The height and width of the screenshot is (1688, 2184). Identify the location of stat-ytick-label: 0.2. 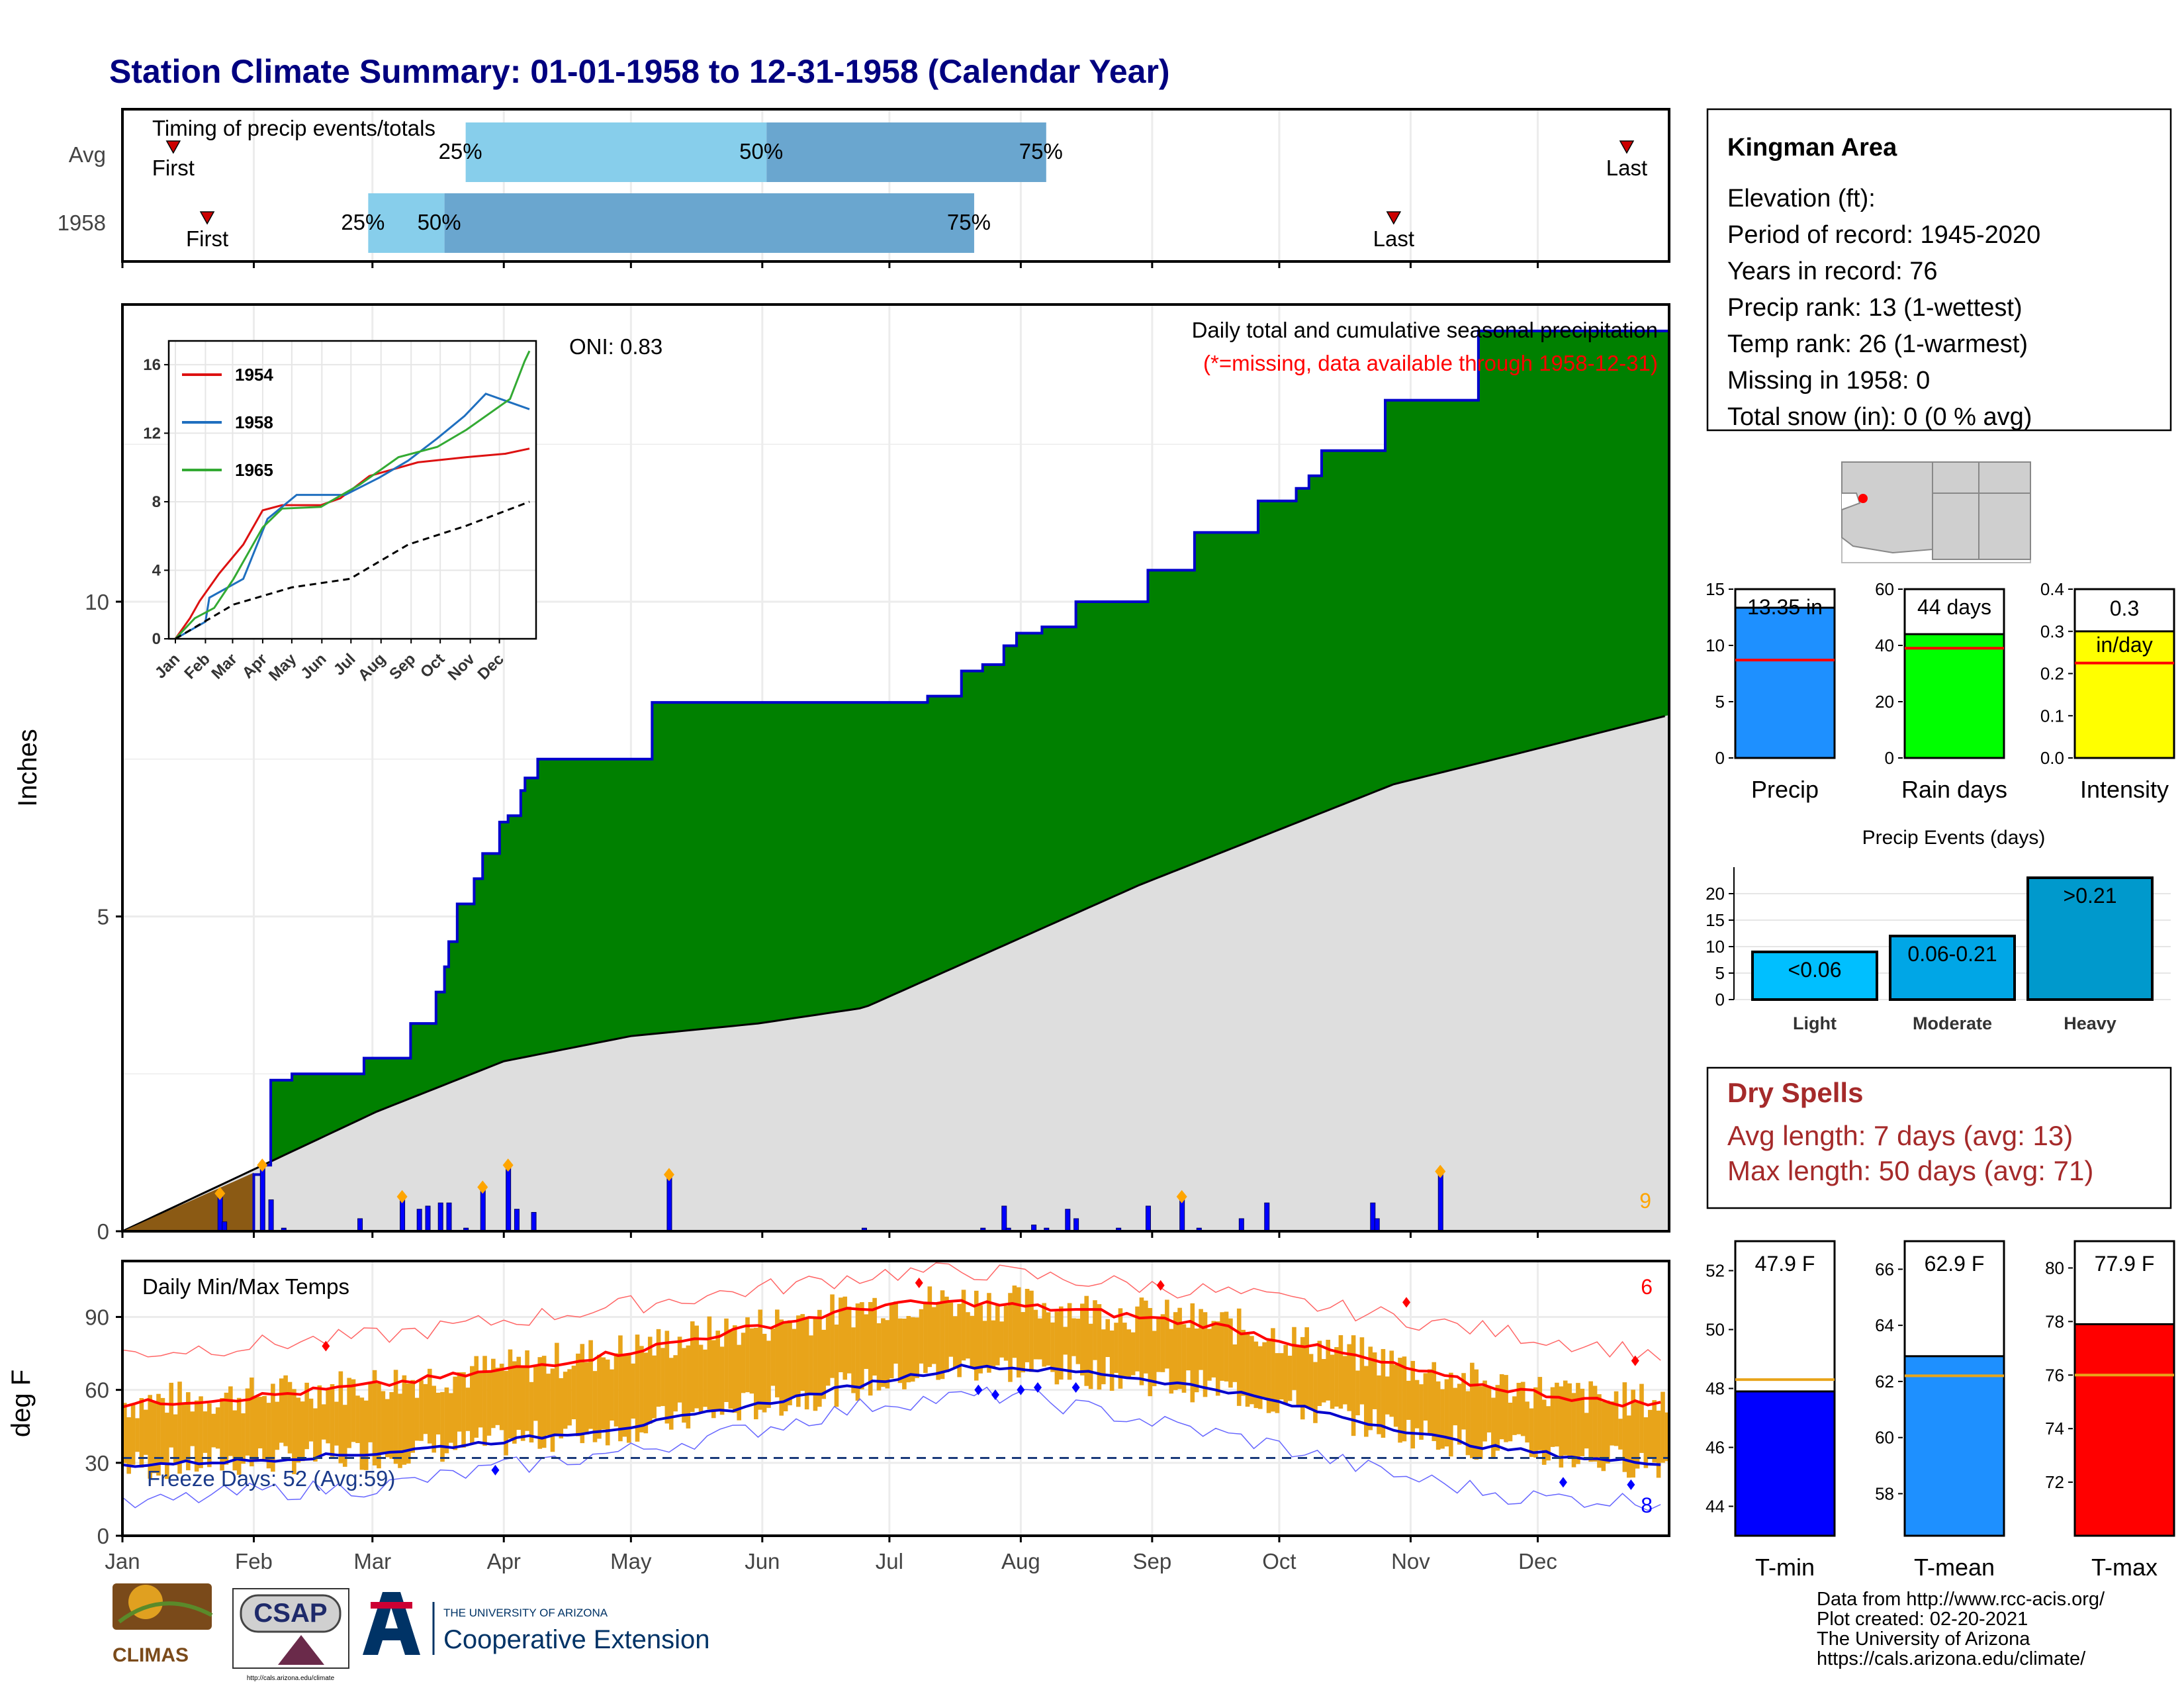
(2052, 674).